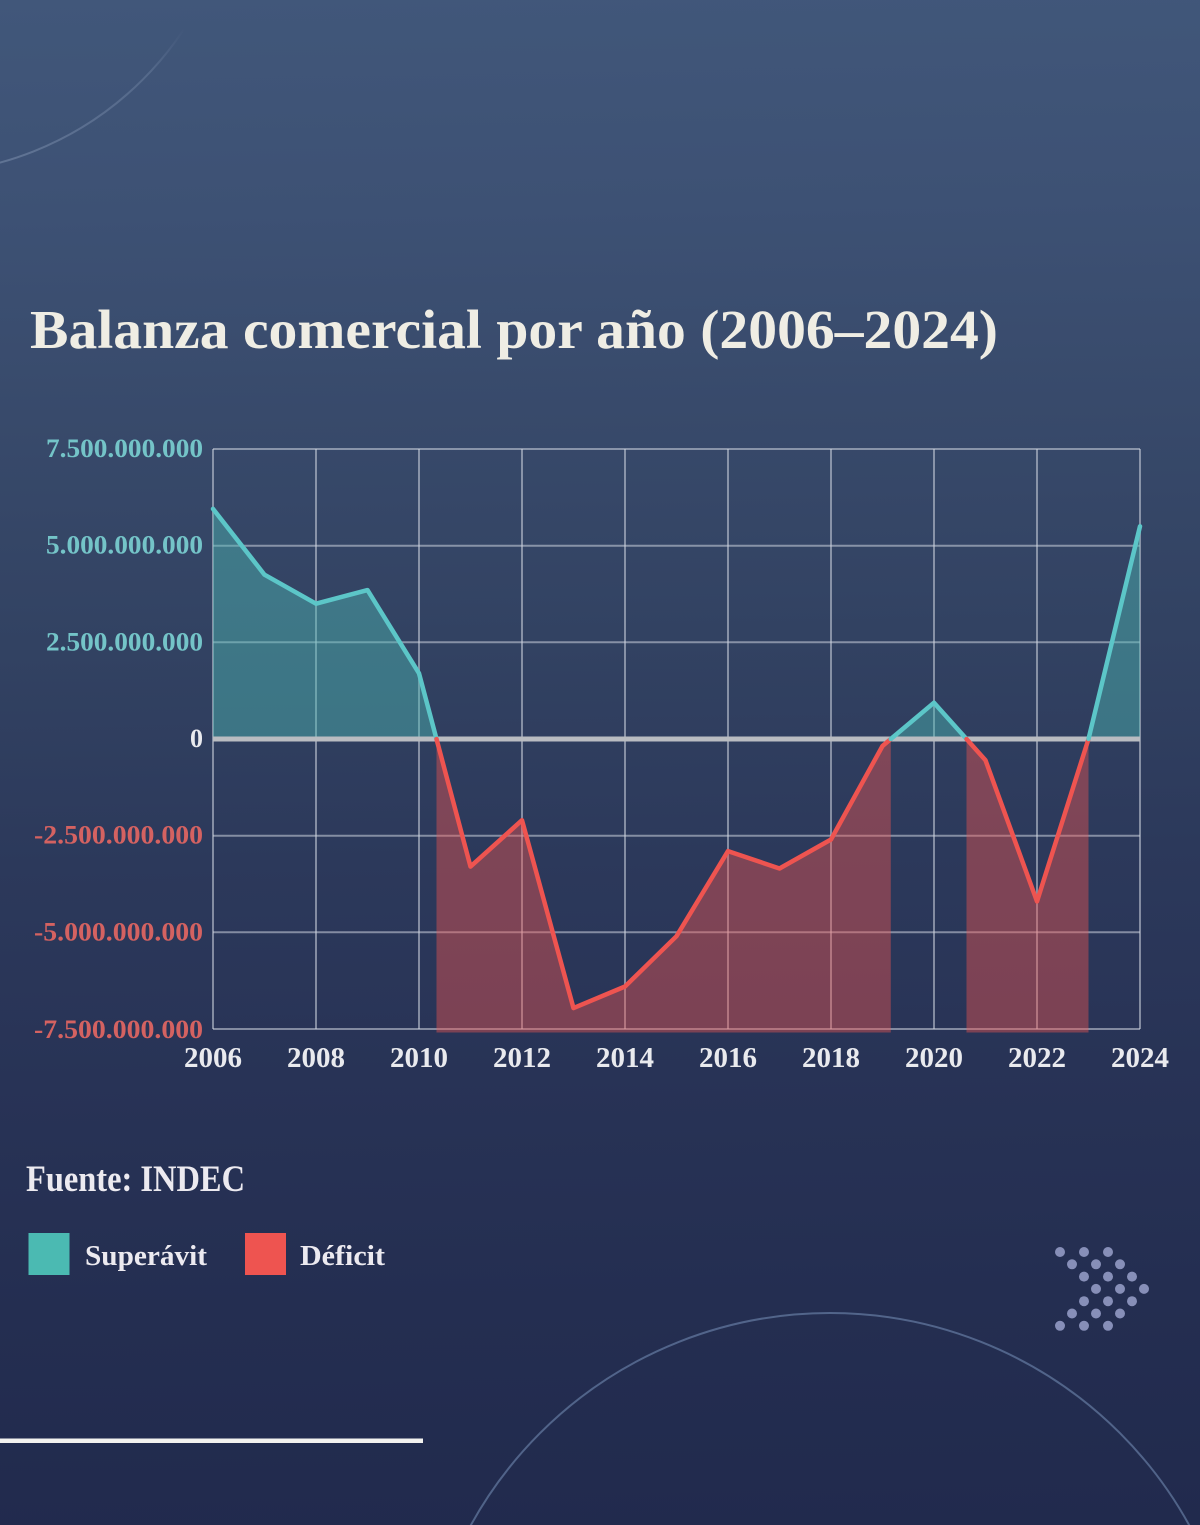 The width and height of the screenshot is (1200, 1525). I want to click on svg-text: 0, so click(196, 738).